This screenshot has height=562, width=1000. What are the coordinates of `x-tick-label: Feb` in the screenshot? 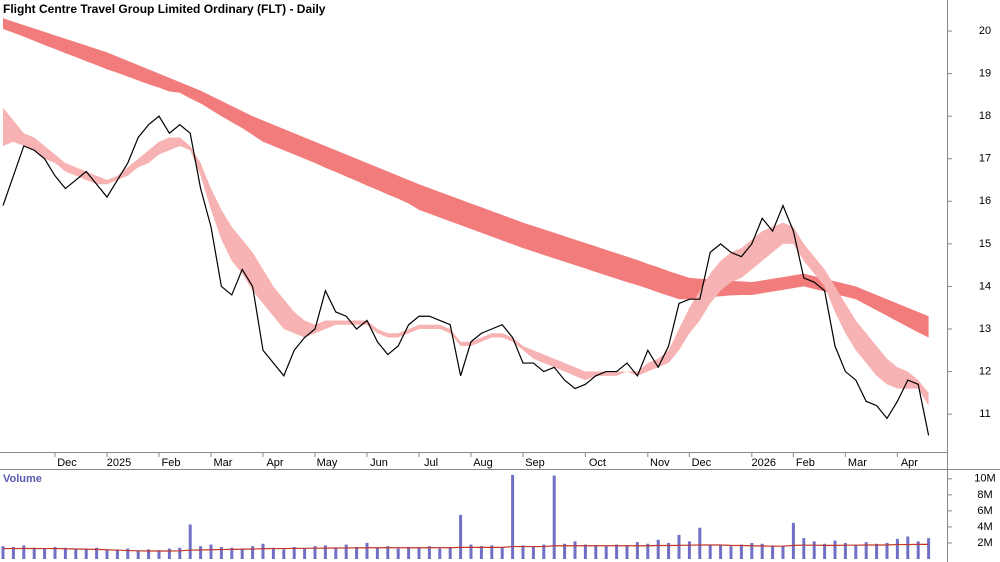 It's located at (171, 463).